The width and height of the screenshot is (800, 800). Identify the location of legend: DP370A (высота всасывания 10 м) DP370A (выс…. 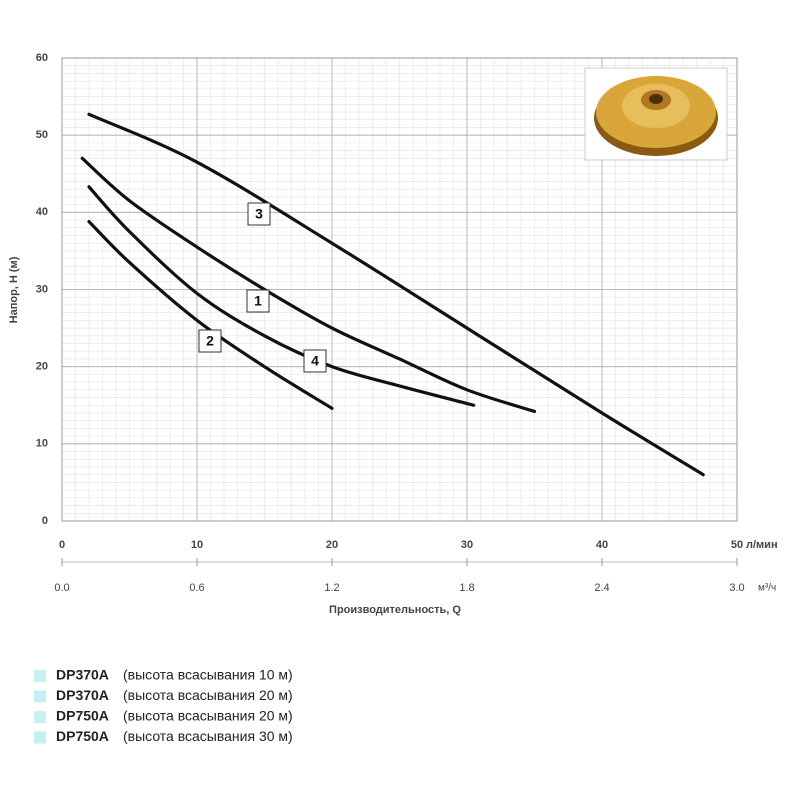
(163, 705).